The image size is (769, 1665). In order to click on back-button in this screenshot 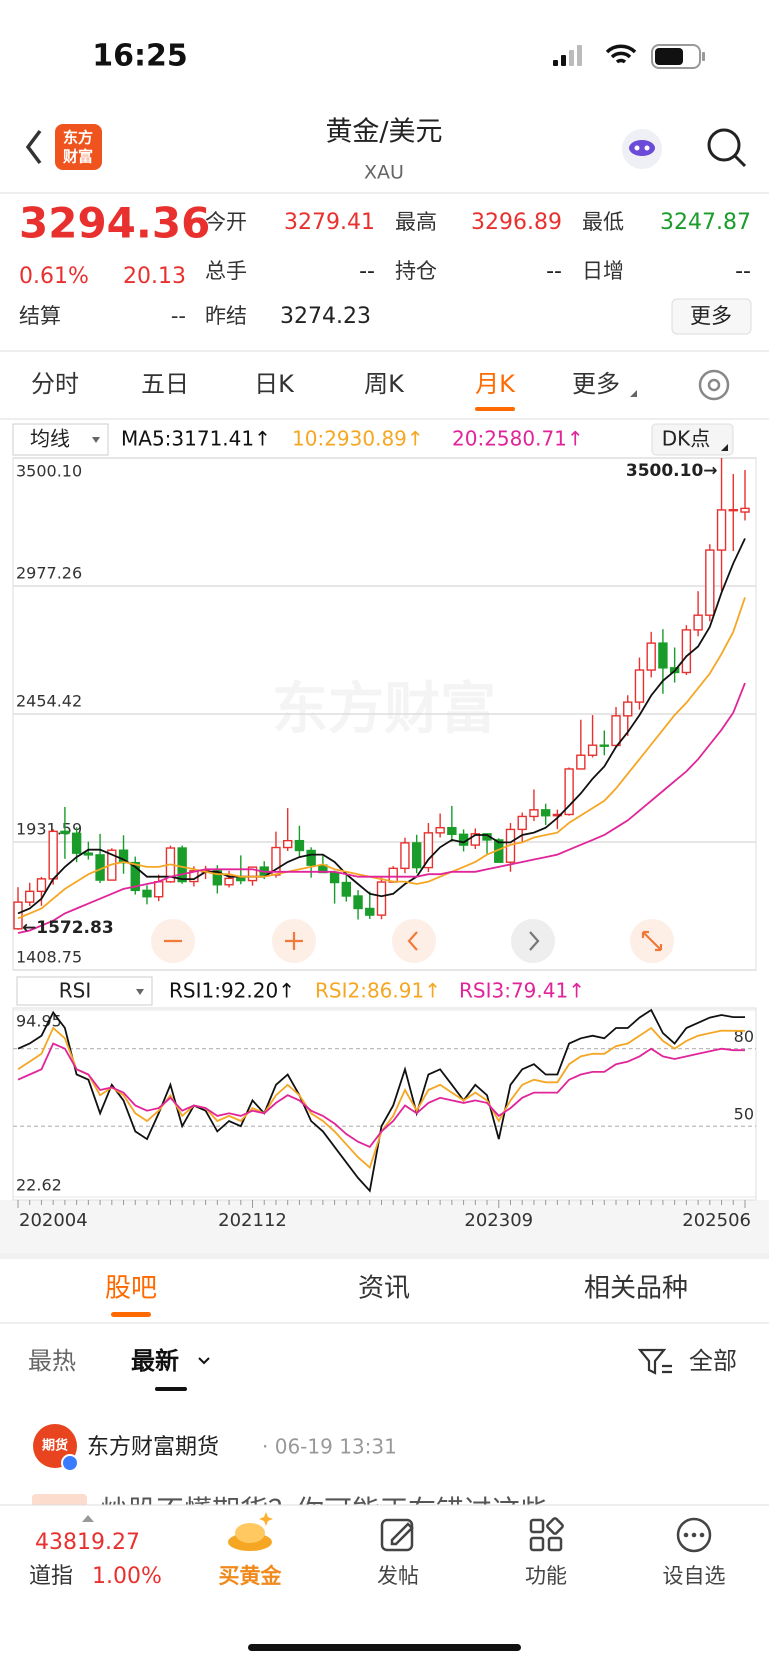, I will do `click(33, 147)`.